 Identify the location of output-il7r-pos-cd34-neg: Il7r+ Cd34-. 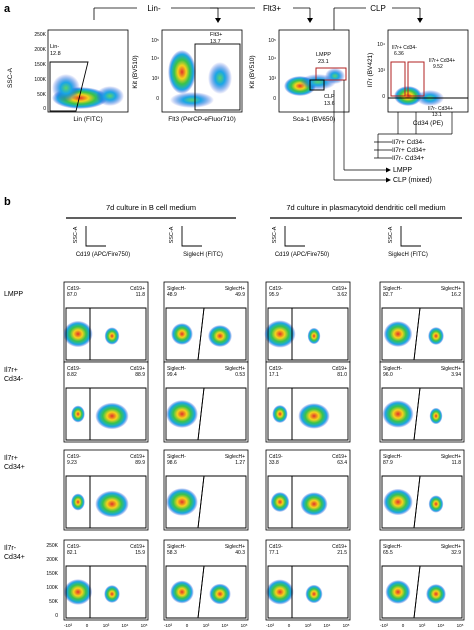
(408, 142).